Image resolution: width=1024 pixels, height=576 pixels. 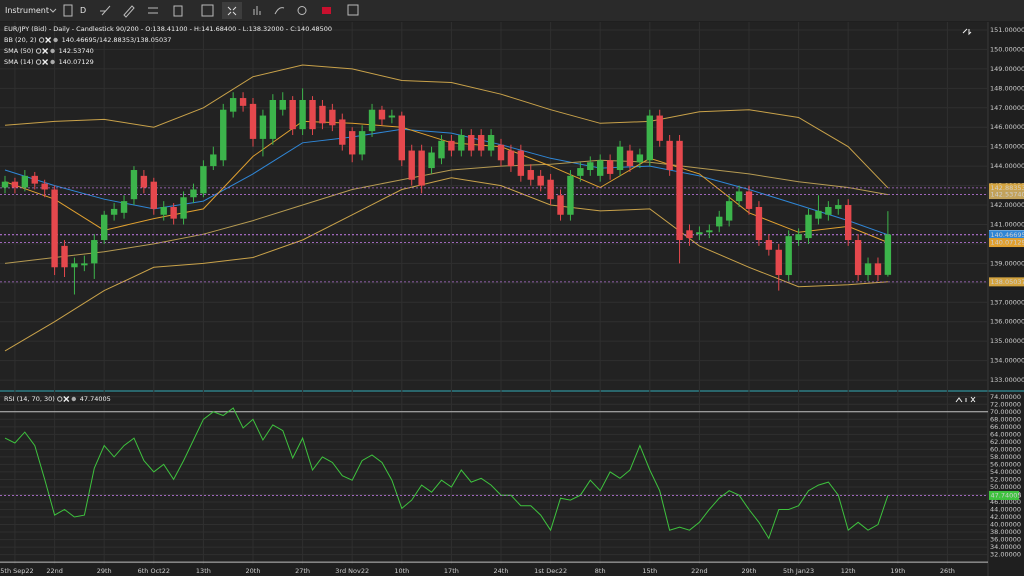 I want to click on y-tick-label: 44.00000, so click(x=1005, y=510).